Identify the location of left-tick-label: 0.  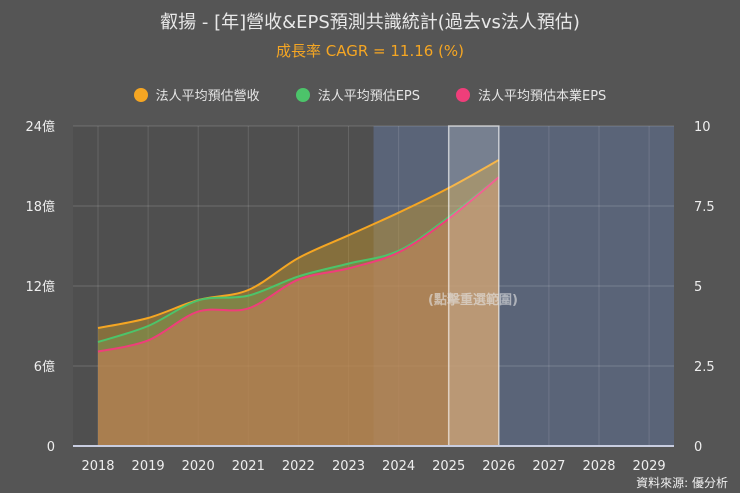
(51, 447).